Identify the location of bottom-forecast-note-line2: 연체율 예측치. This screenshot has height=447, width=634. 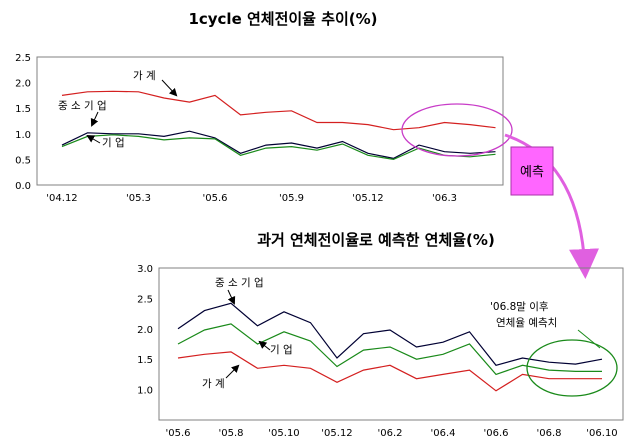
(526, 322).